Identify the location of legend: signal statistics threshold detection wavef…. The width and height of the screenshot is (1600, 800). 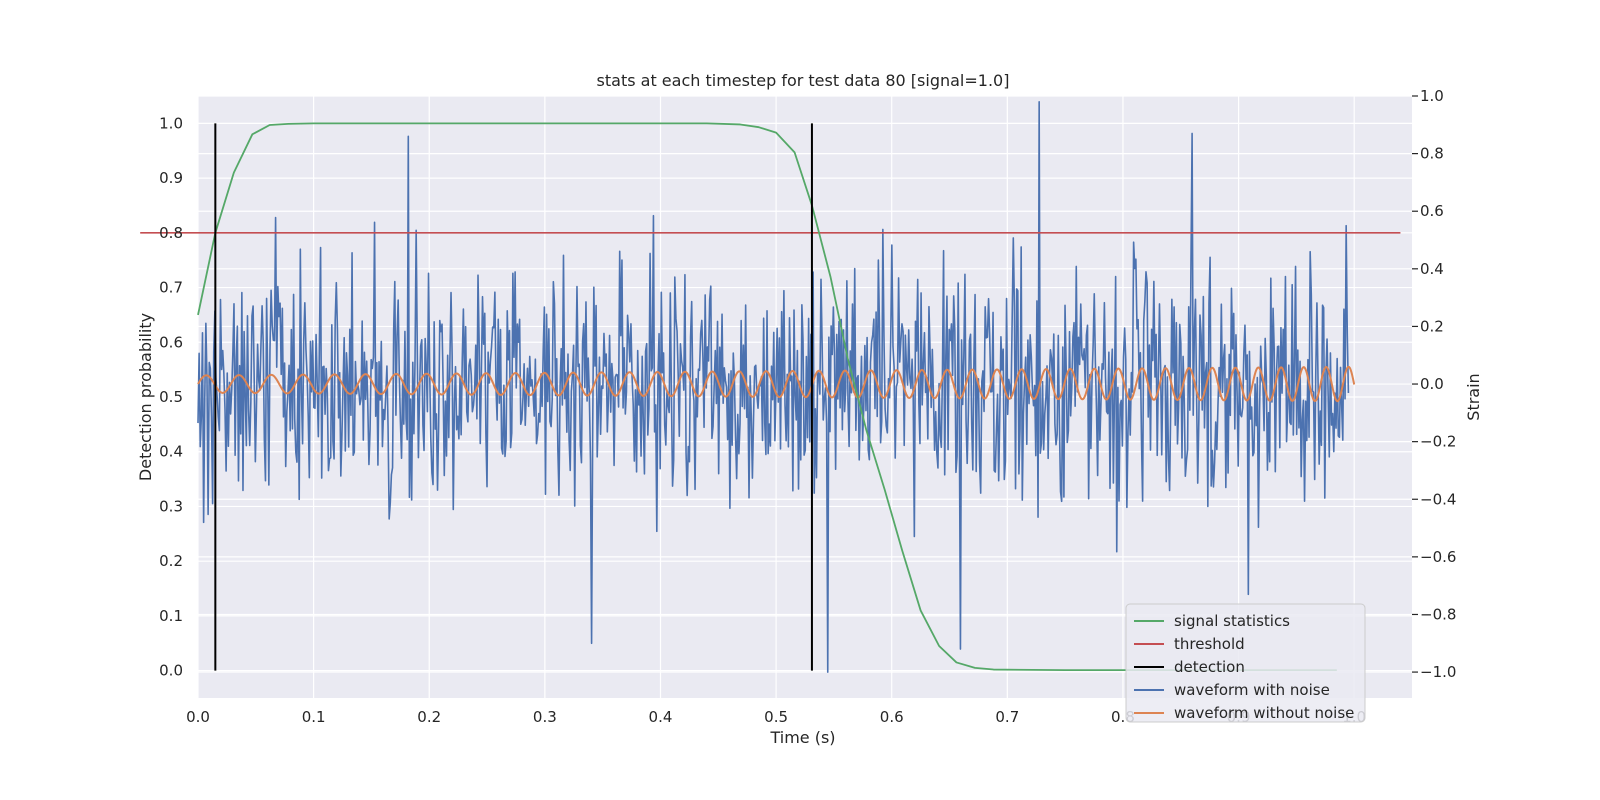
(1245, 663).